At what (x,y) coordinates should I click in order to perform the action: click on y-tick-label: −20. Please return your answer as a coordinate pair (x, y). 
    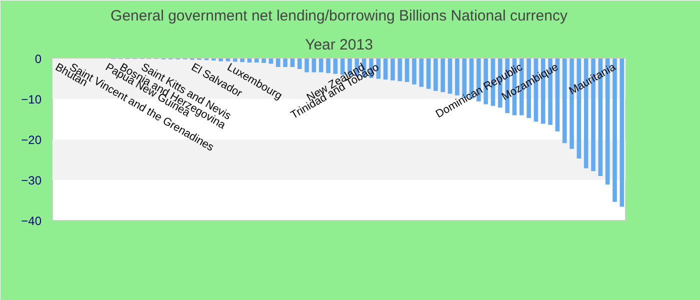
    Looking at the image, I should click on (31, 140).